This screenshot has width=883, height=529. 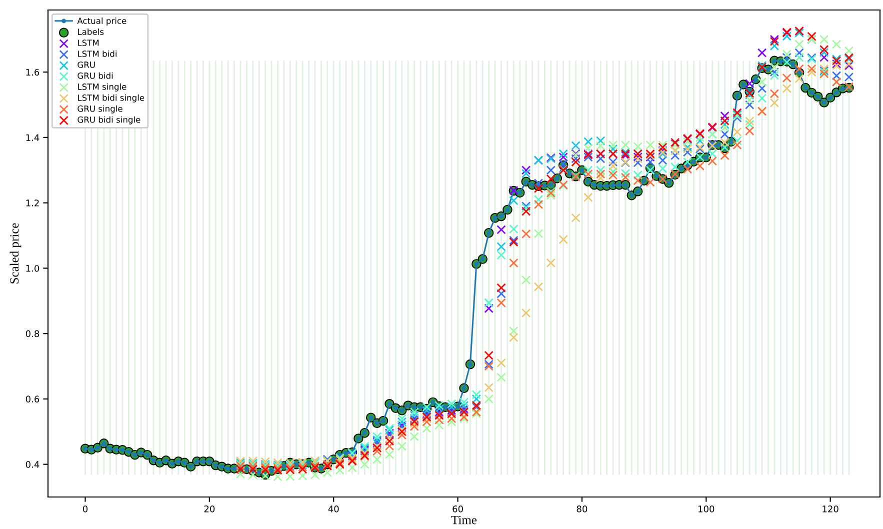 I want to click on legend-label: LSTM single, so click(x=102, y=87).